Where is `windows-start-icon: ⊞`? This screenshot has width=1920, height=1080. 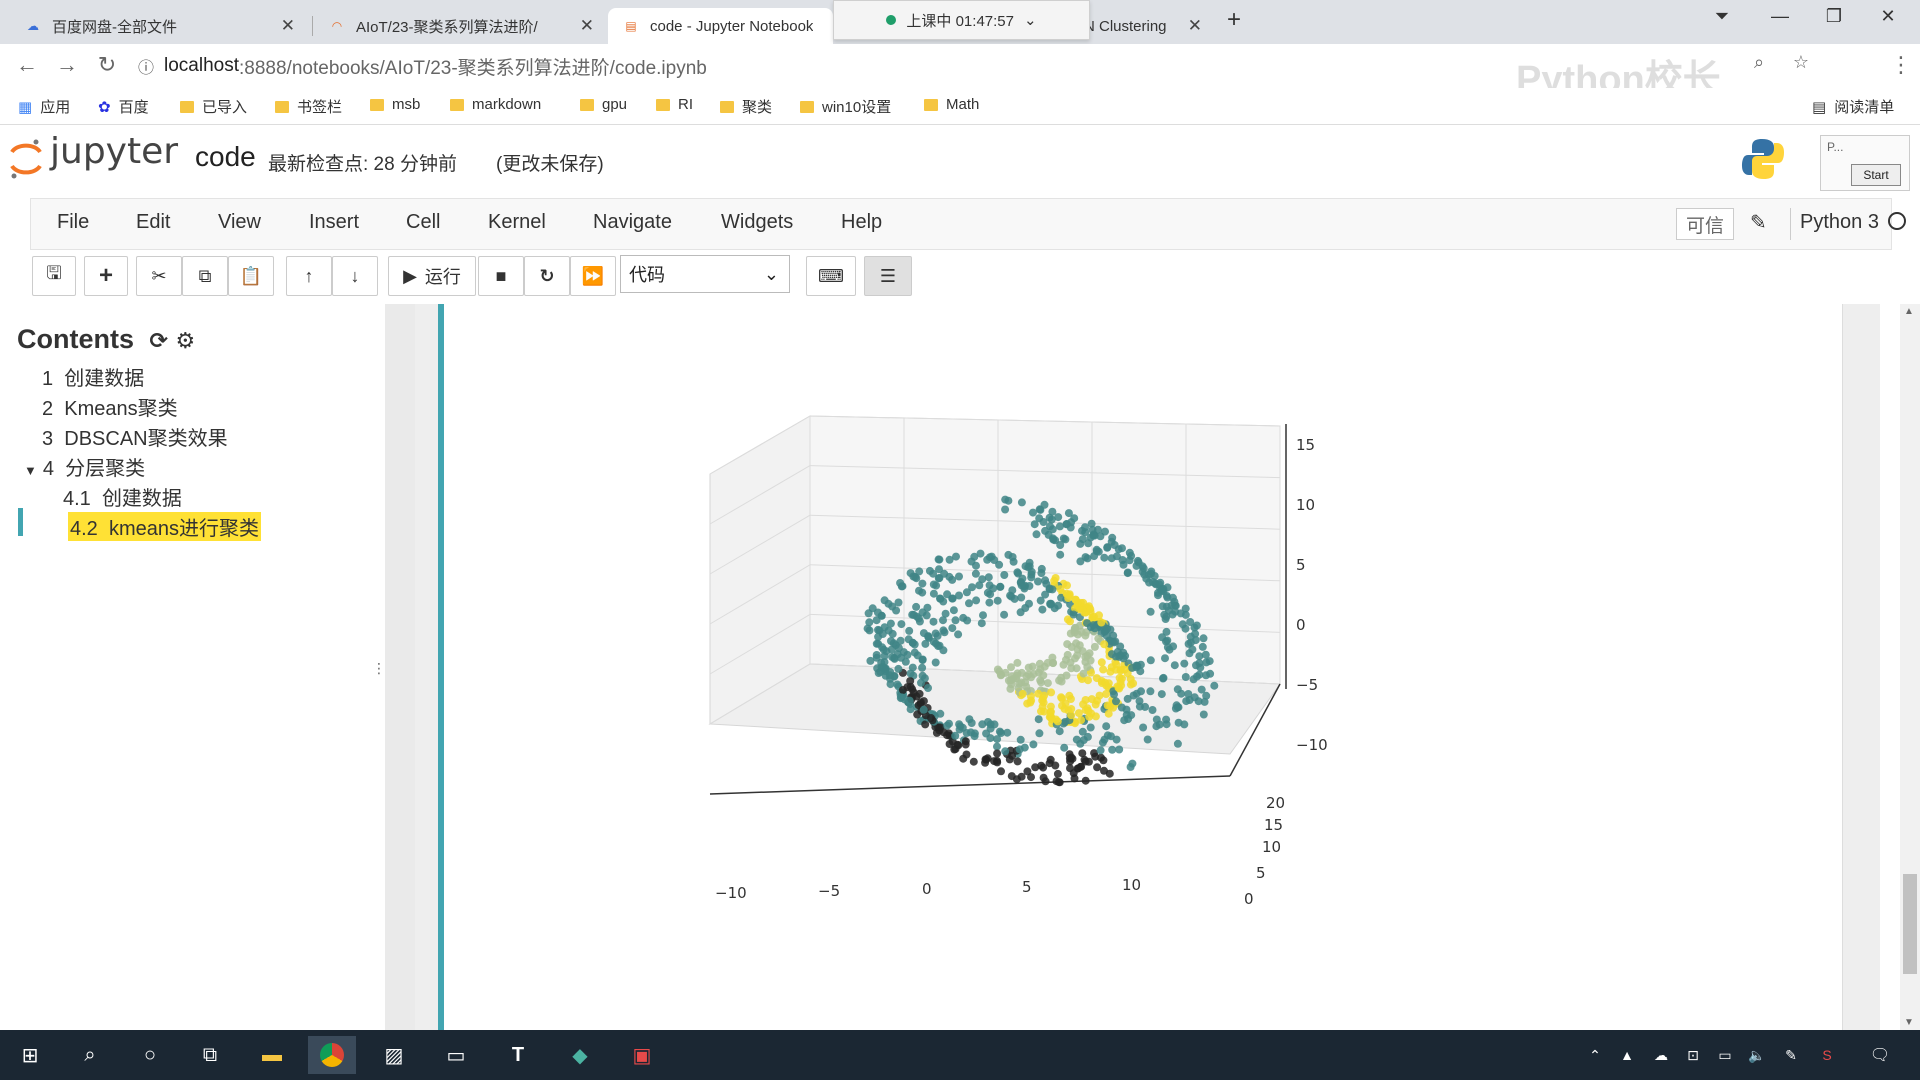
windows-start-icon: ⊞ is located at coordinates (30, 1055).